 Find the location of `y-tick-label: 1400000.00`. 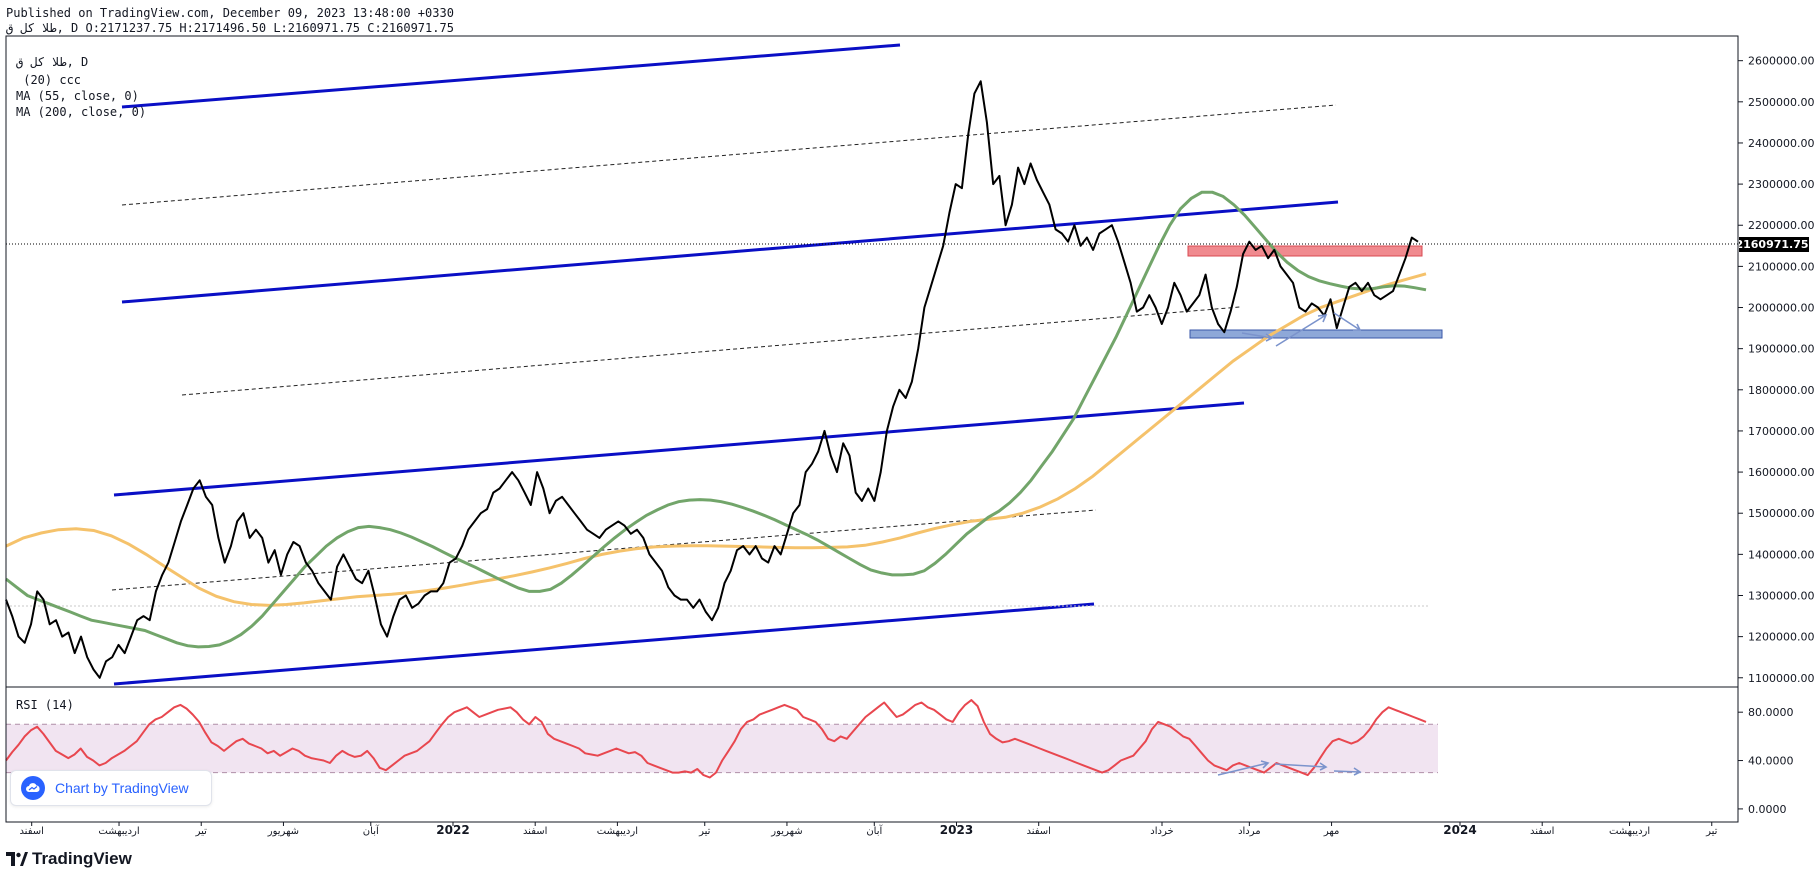

y-tick-label: 1400000.00 is located at coordinates (1781, 554).